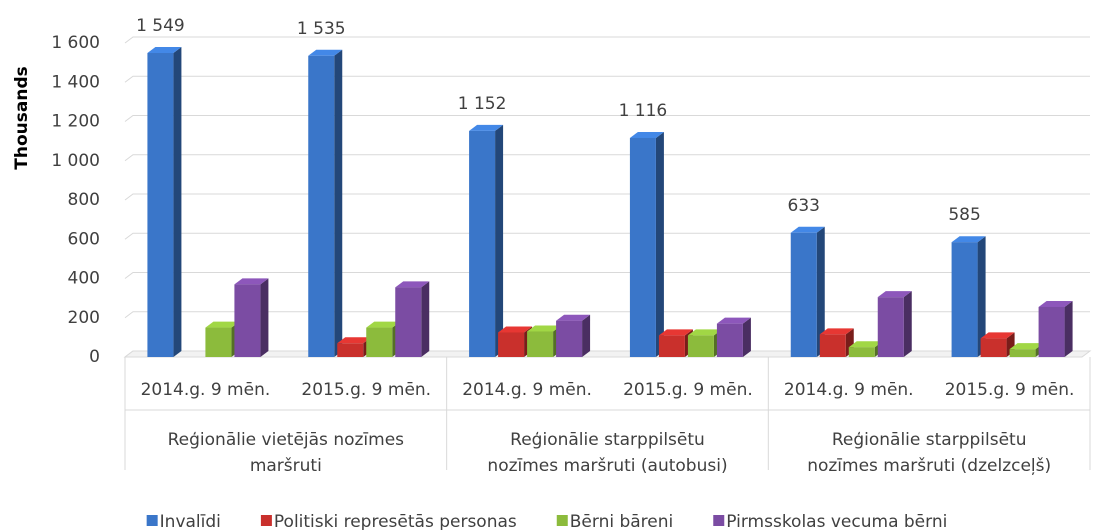 The width and height of the screenshot is (1094, 530). What do you see at coordinates (321, 29) in the screenshot?
I see `data-label: 1 535` at bounding box center [321, 29].